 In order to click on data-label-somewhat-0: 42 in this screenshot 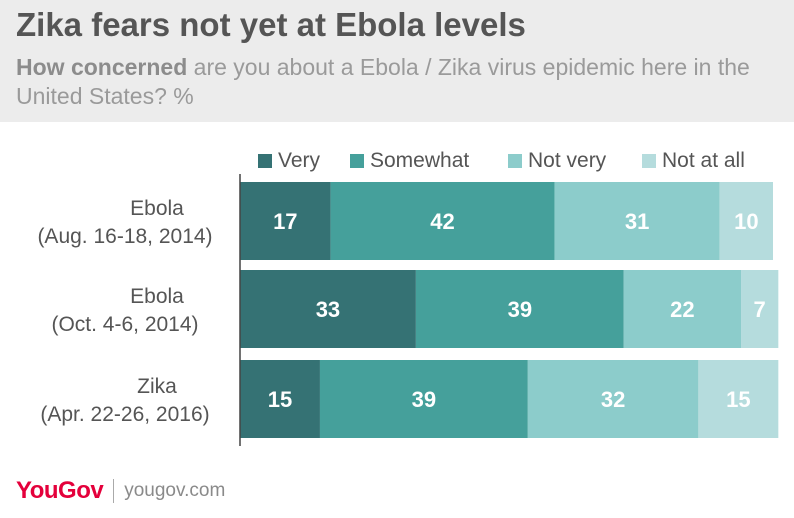, I will do `click(442, 221)`.